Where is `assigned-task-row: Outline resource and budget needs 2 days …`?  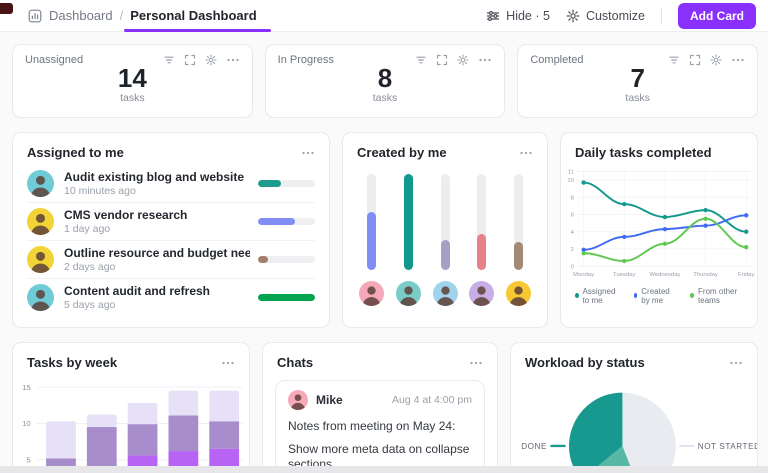 assigned-task-row: Outline resource and budget needs 2 days … is located at coordinates (171, 259).